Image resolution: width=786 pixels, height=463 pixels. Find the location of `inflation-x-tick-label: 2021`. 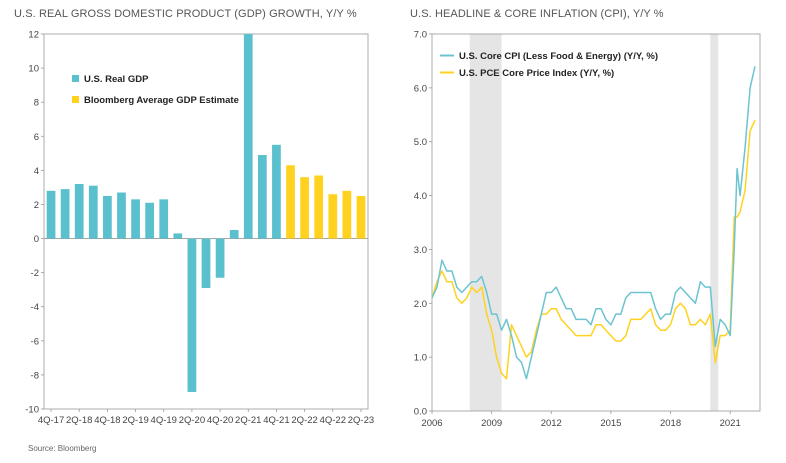

inflation-x-tick-label: 2021 is located at coordinates (730, 423).